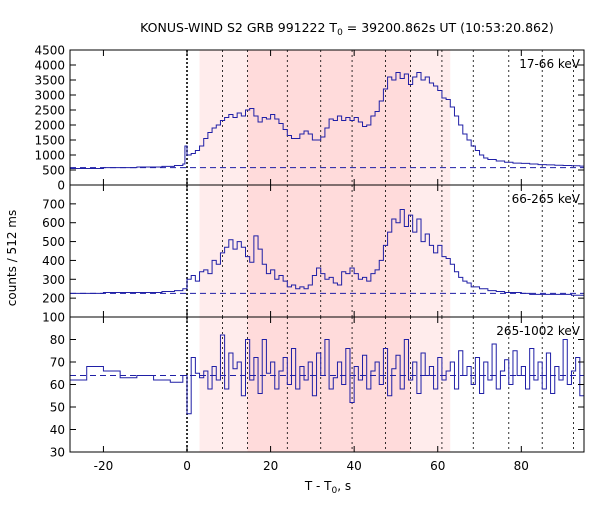 The width and height of the screenshot is (600, 505). What do you see at coordinates (57, 430) in the screenshot?
I see `y-tick-label: 40` at bounding box center [57, 430].